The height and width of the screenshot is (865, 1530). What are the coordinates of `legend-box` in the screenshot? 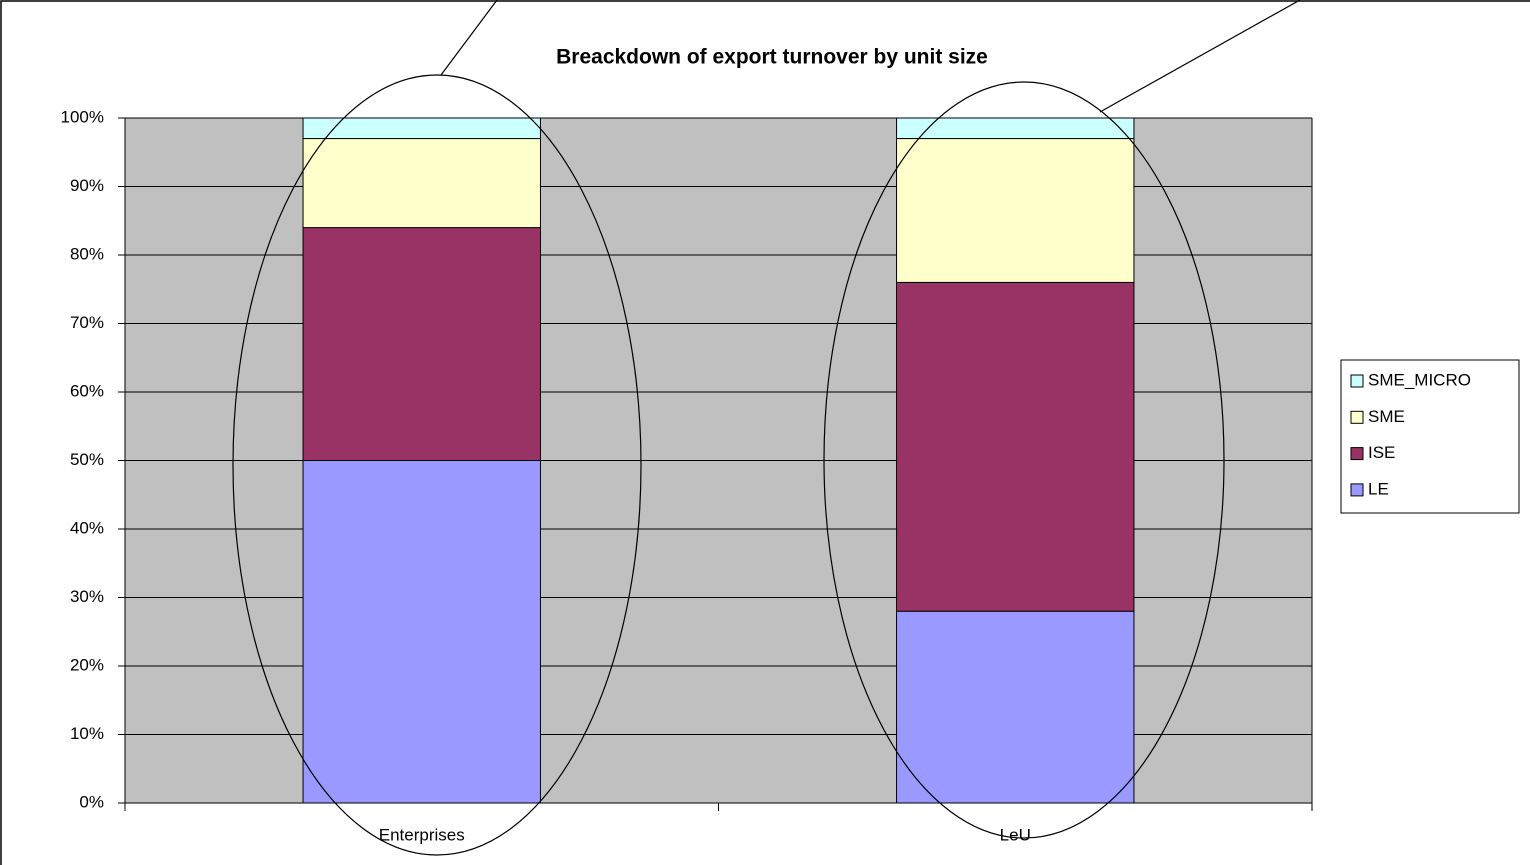 It's located at (1430, 436).